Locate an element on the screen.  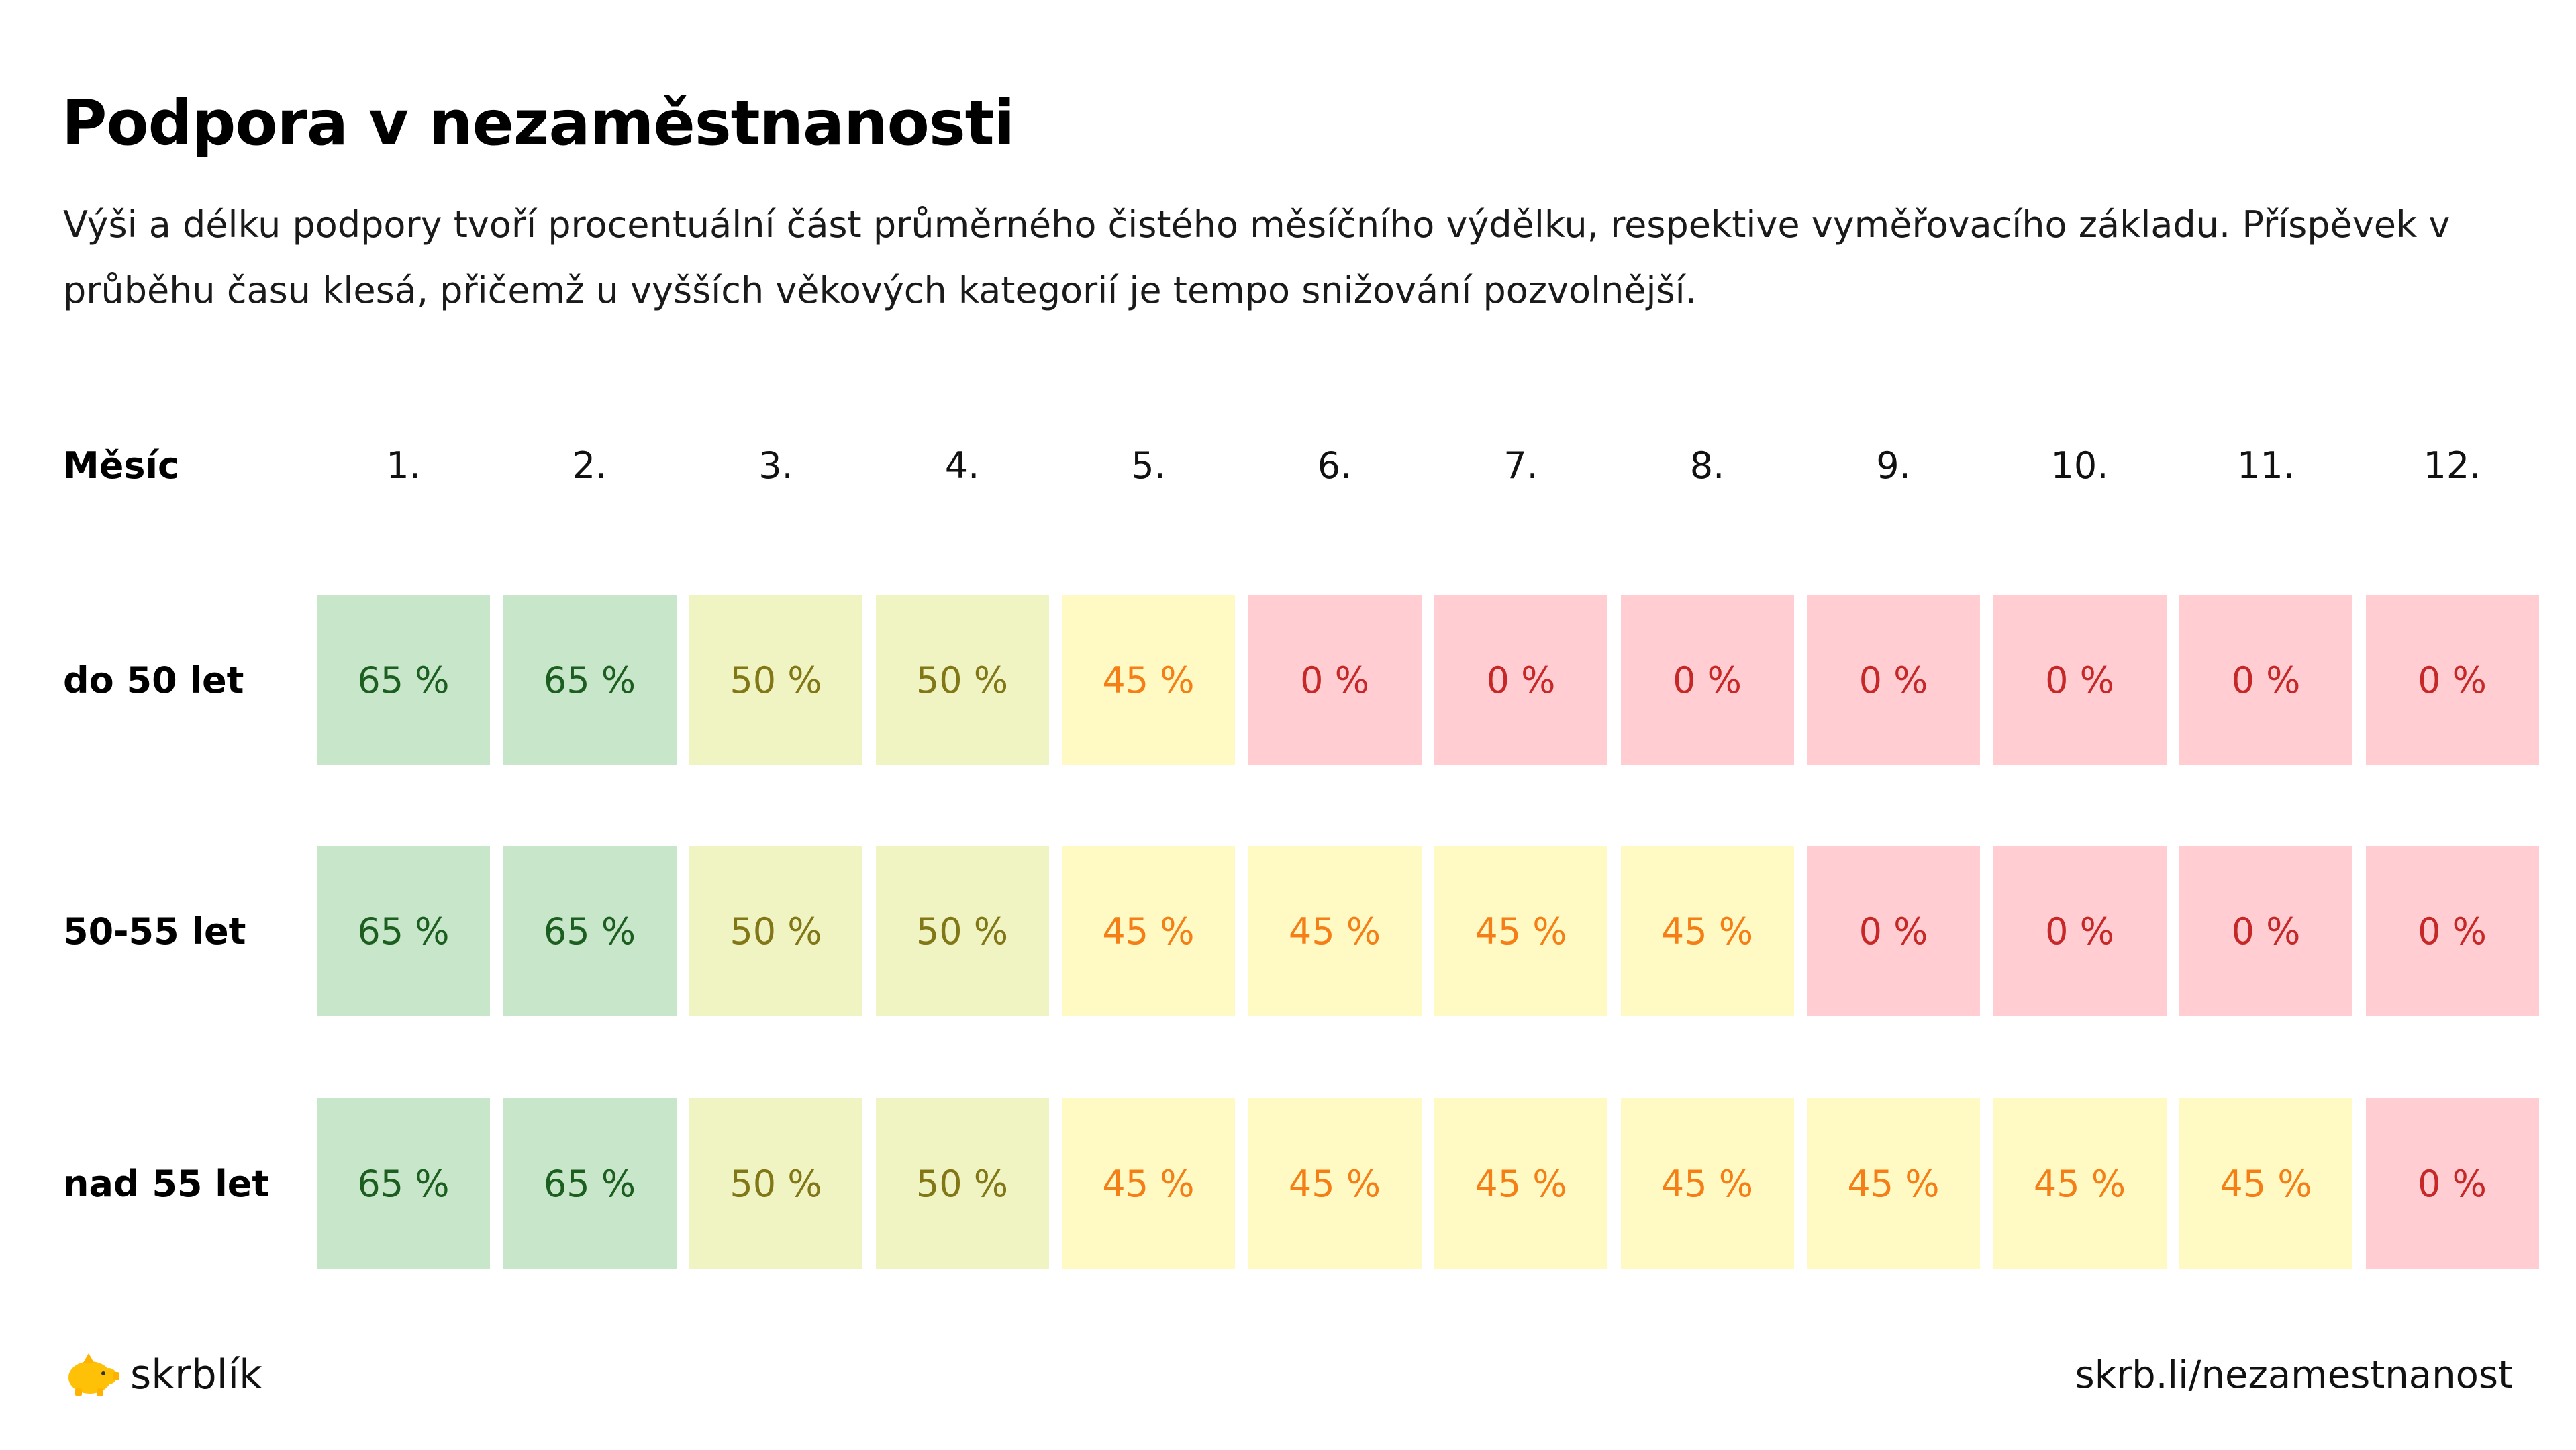
month-label: 1. is located at coordinates (403, 466).